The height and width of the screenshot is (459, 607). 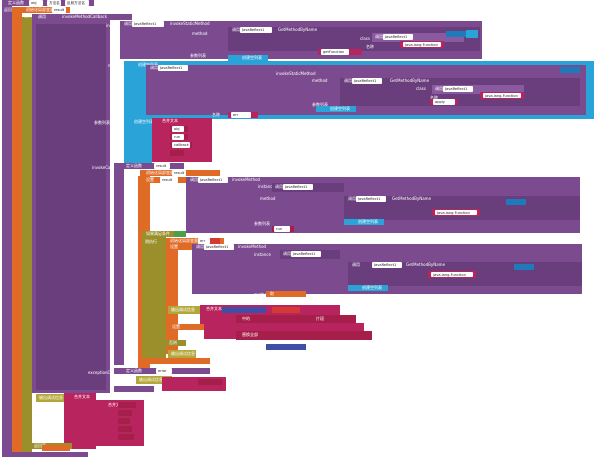 I want to click on define-proc-3-header: 定义函数 error, so click(x=162, y=371).